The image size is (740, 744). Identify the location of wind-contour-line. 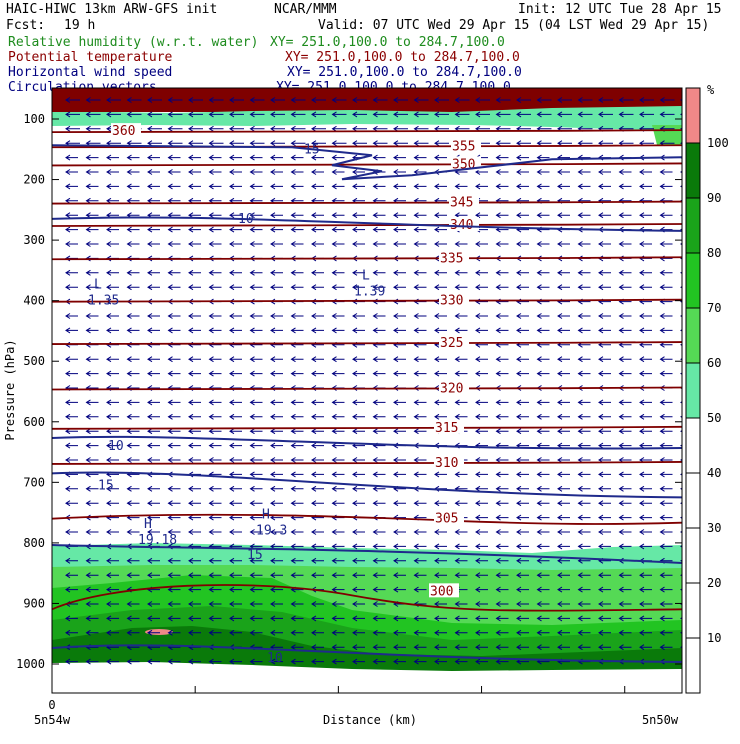
(367, 653).